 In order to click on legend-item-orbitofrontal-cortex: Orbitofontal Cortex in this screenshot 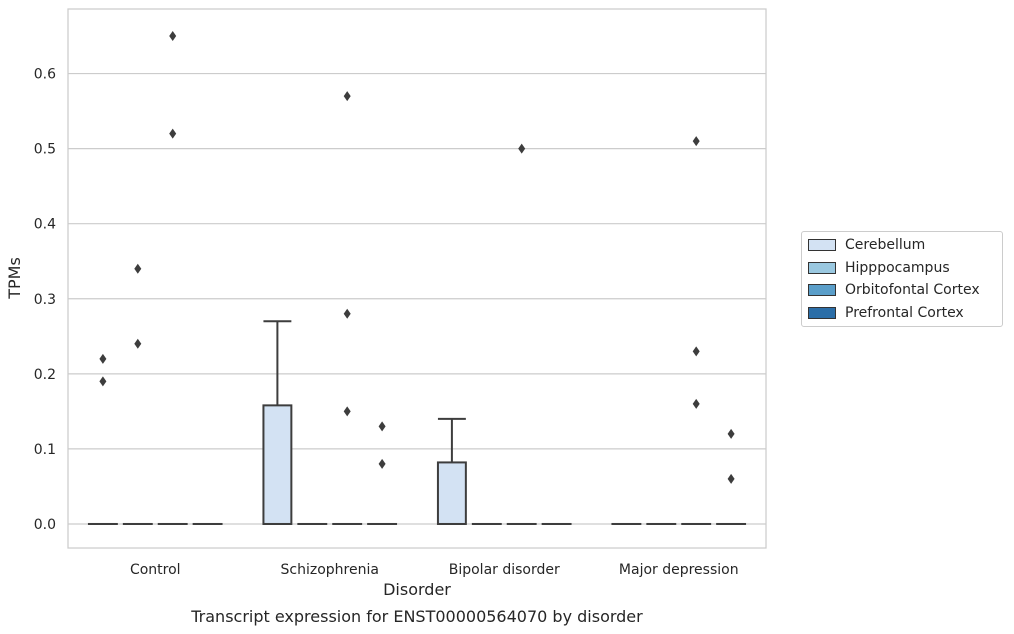, I will do `click(894, 290)`.